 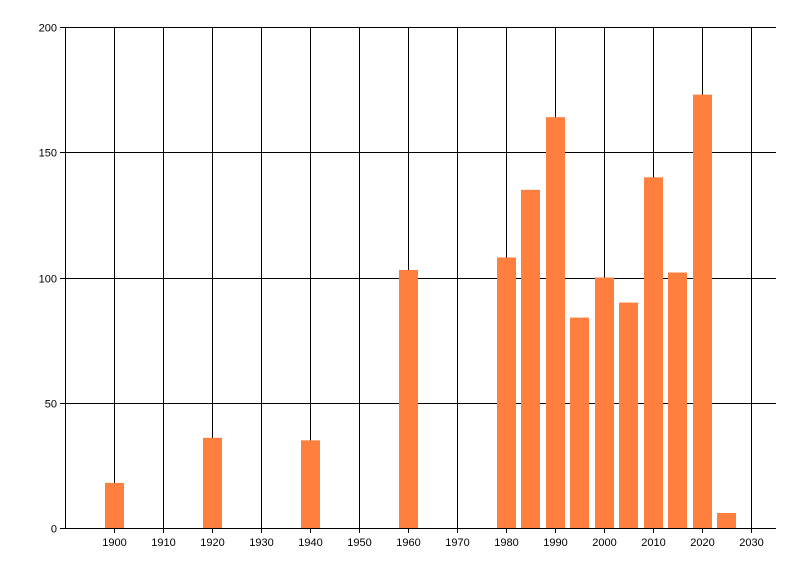 What do you see at coordinates (54, 530) in the screenshot?
I see `y-tick-label: 0` at bounding box center [54, 530].